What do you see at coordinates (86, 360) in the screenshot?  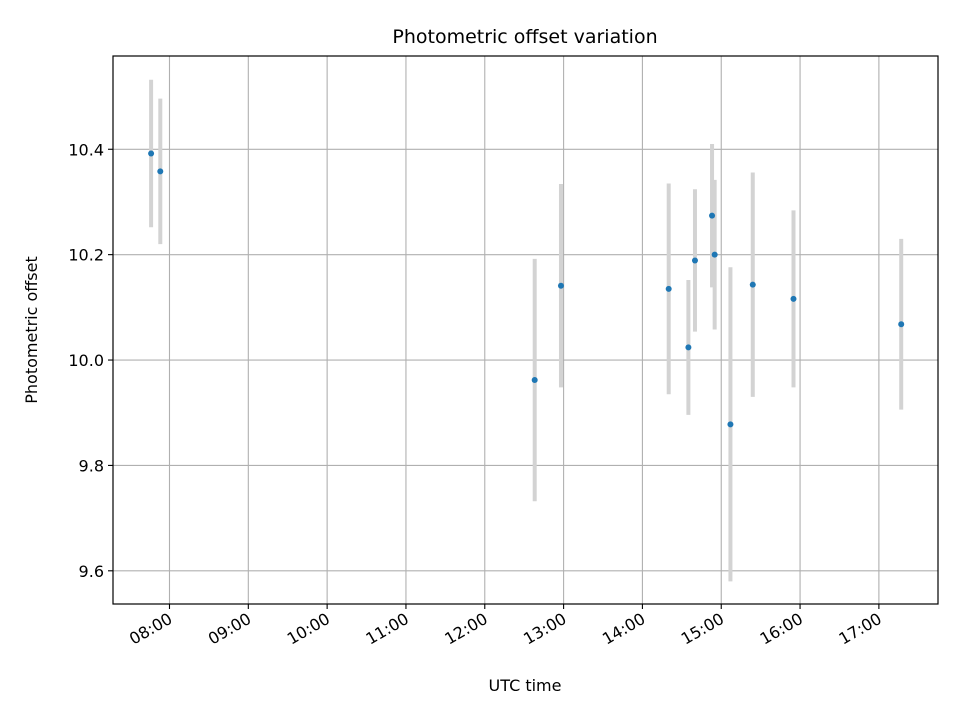 I see `y-tick-label: 10.0` at bounding box center [86, 360].